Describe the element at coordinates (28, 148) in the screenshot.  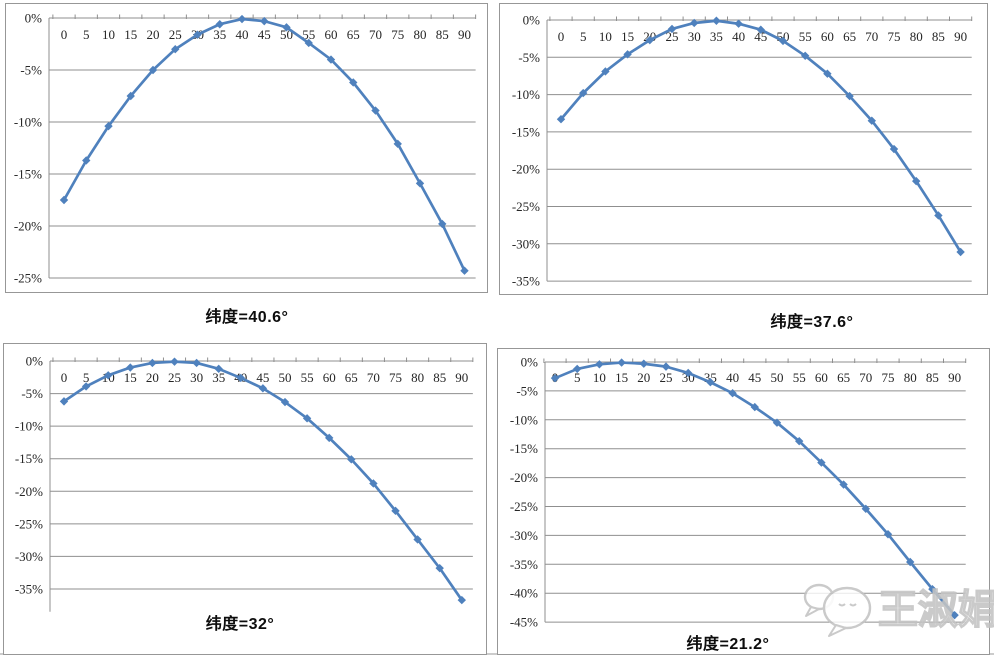
I see `y-axis-labels: 0% -5% -10% -15% -20% -25%` at that location.